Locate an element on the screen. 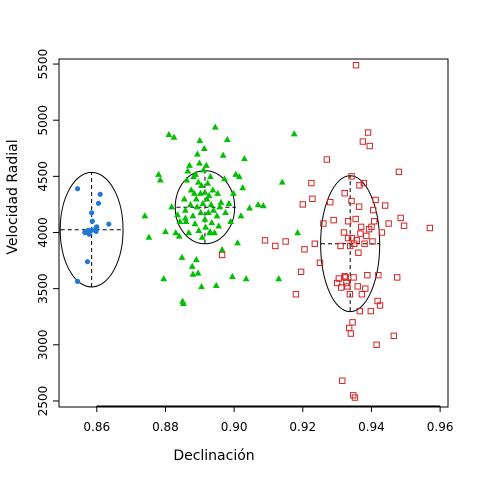 This screenshot has height=480, width=480. x-tick-label: 0.94 is located at coordinates (371, 427).